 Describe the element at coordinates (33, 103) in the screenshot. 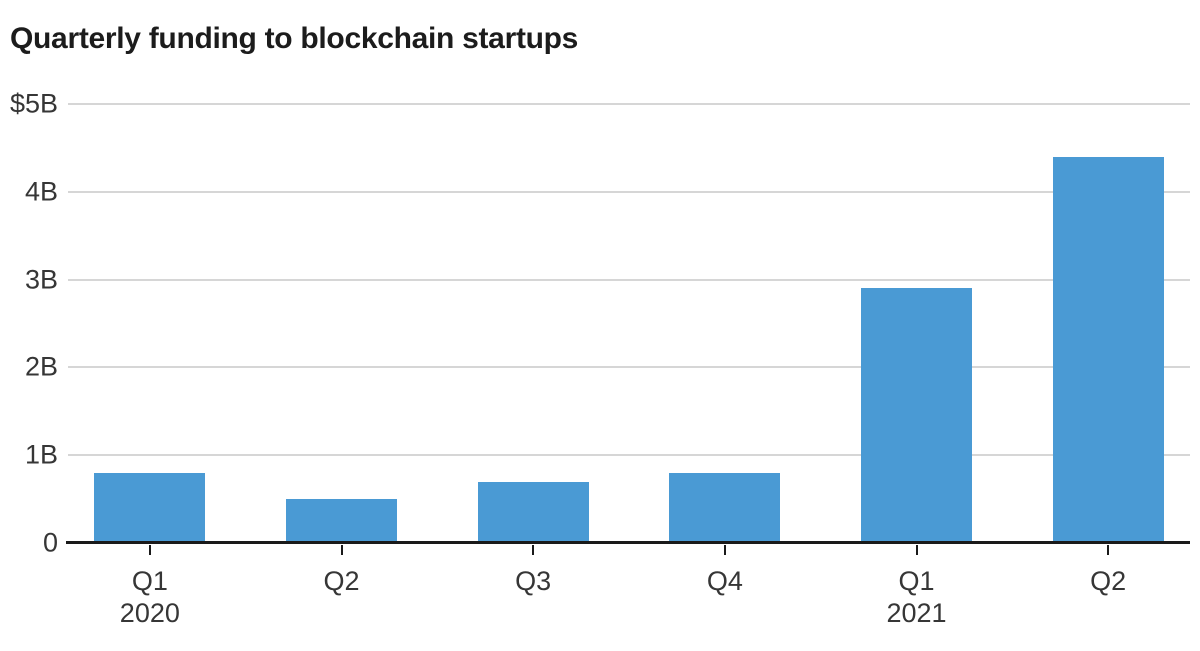

I see `y-tick-label: $5B` at that location.